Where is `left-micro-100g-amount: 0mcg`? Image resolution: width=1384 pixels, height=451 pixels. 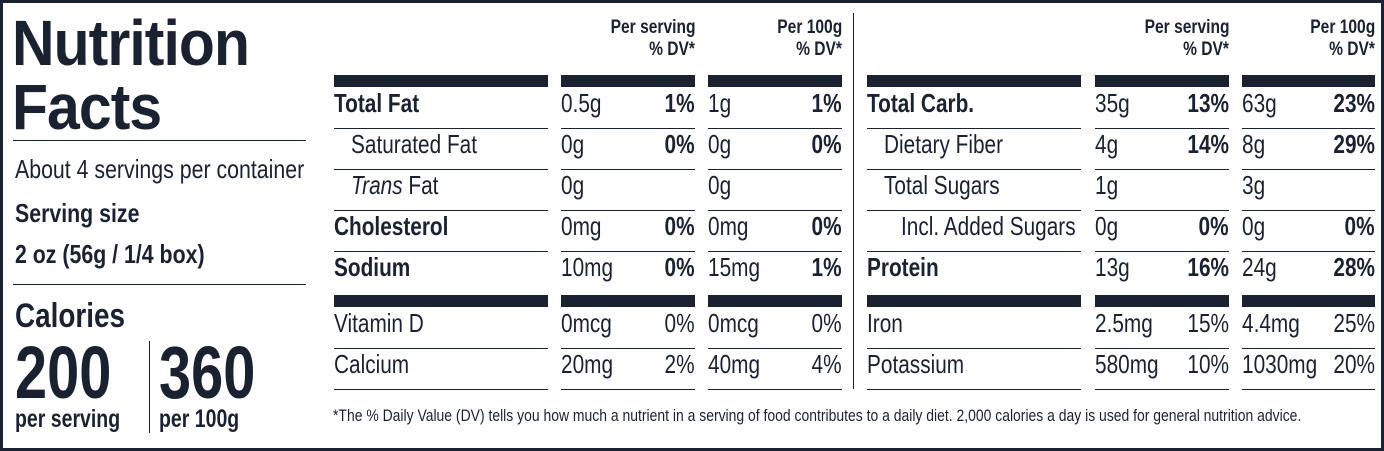
left-micro-100g-amount: 0mcg is located at coordinates (740, 323).